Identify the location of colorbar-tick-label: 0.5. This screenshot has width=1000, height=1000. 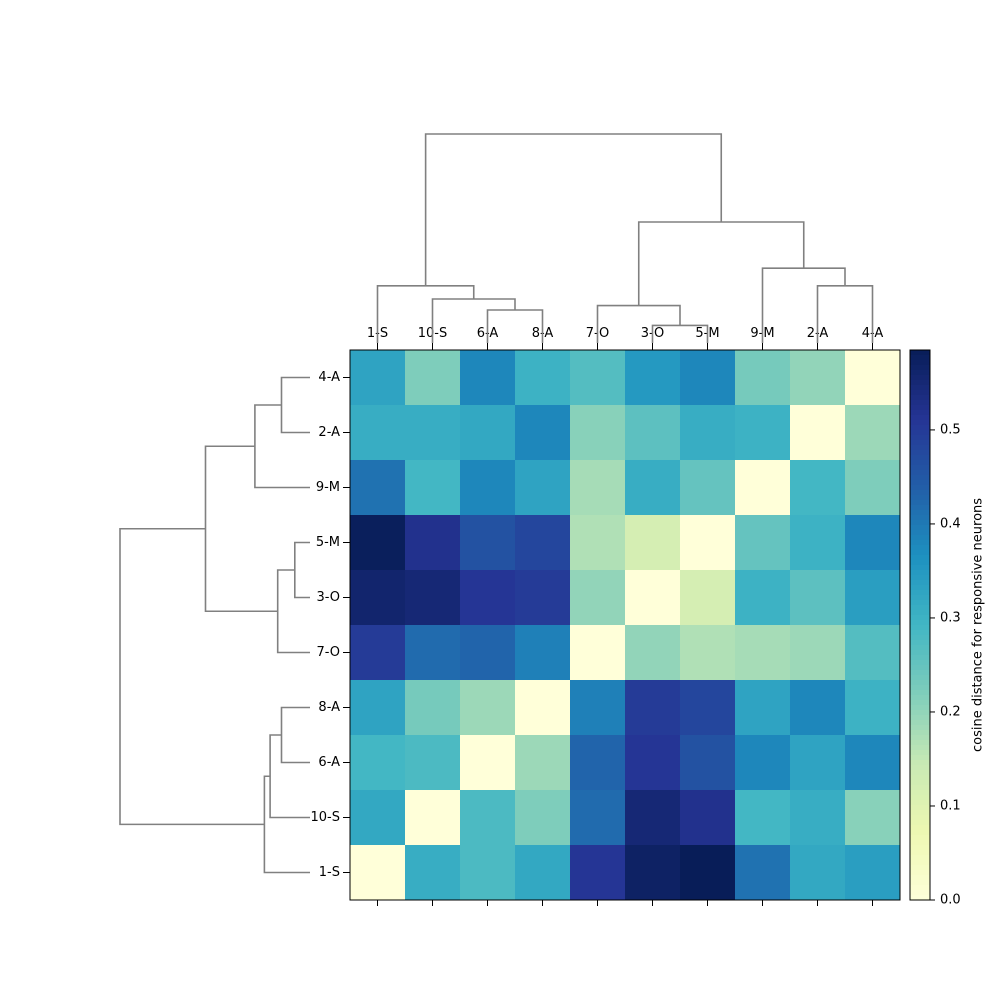
(950, 429).